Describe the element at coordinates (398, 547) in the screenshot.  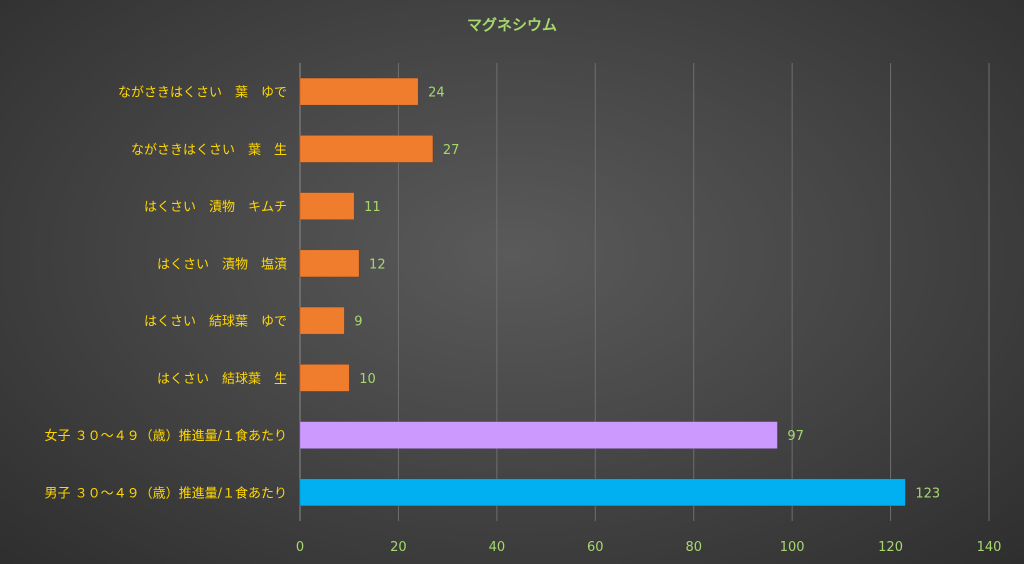
I see `x-tick-label: 20` at that location.